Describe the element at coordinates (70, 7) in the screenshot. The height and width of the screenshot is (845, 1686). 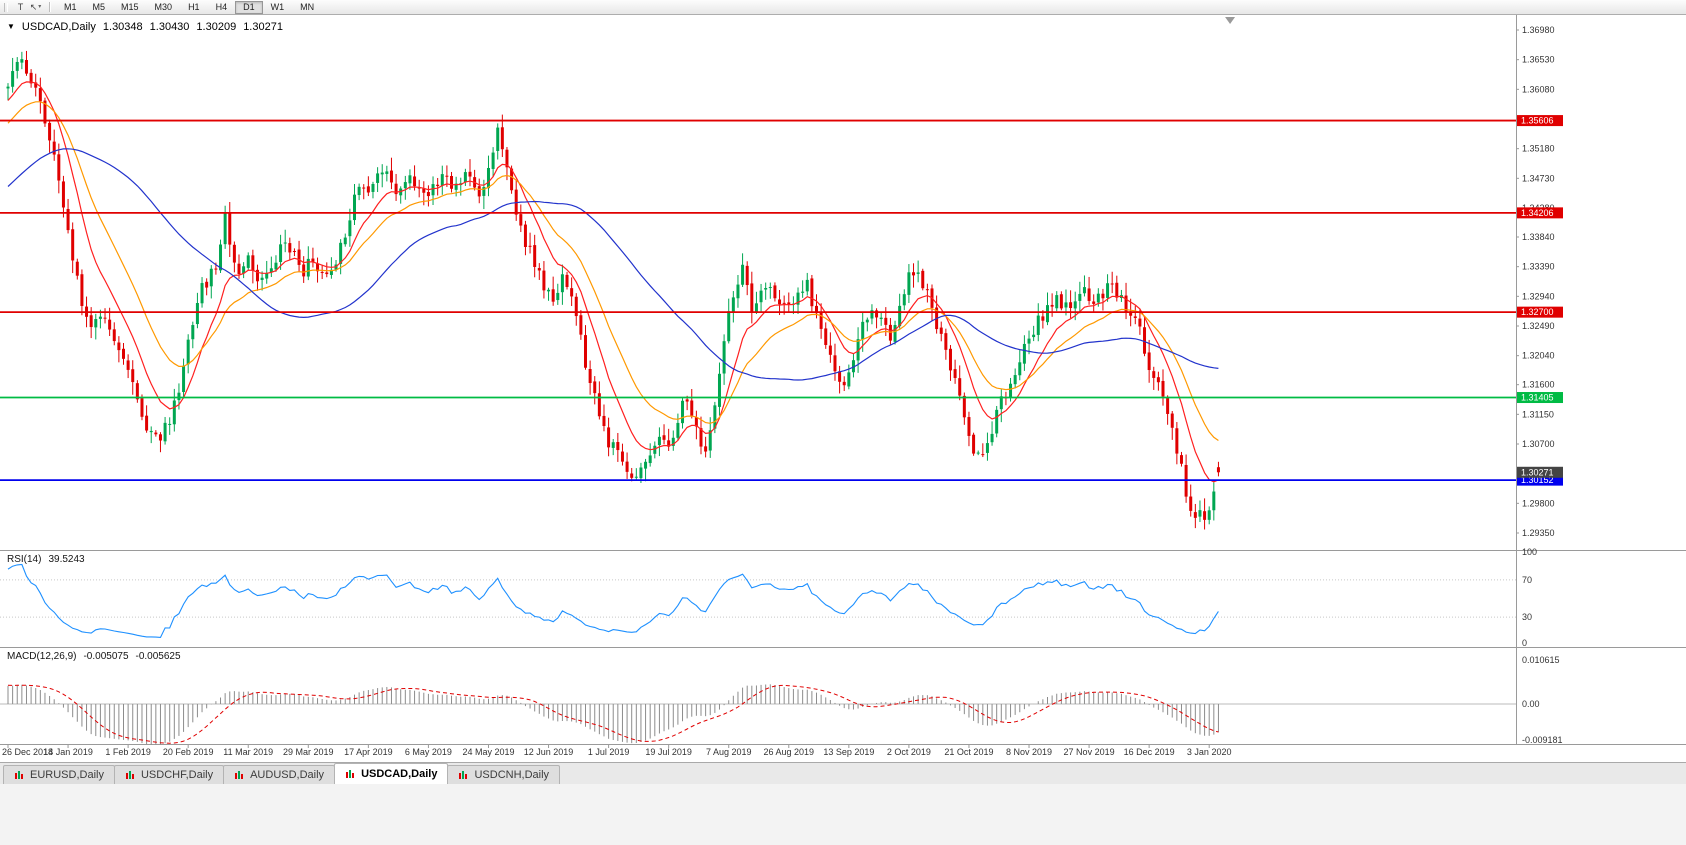
I see `timeframe-button-m1: M1` at that location.